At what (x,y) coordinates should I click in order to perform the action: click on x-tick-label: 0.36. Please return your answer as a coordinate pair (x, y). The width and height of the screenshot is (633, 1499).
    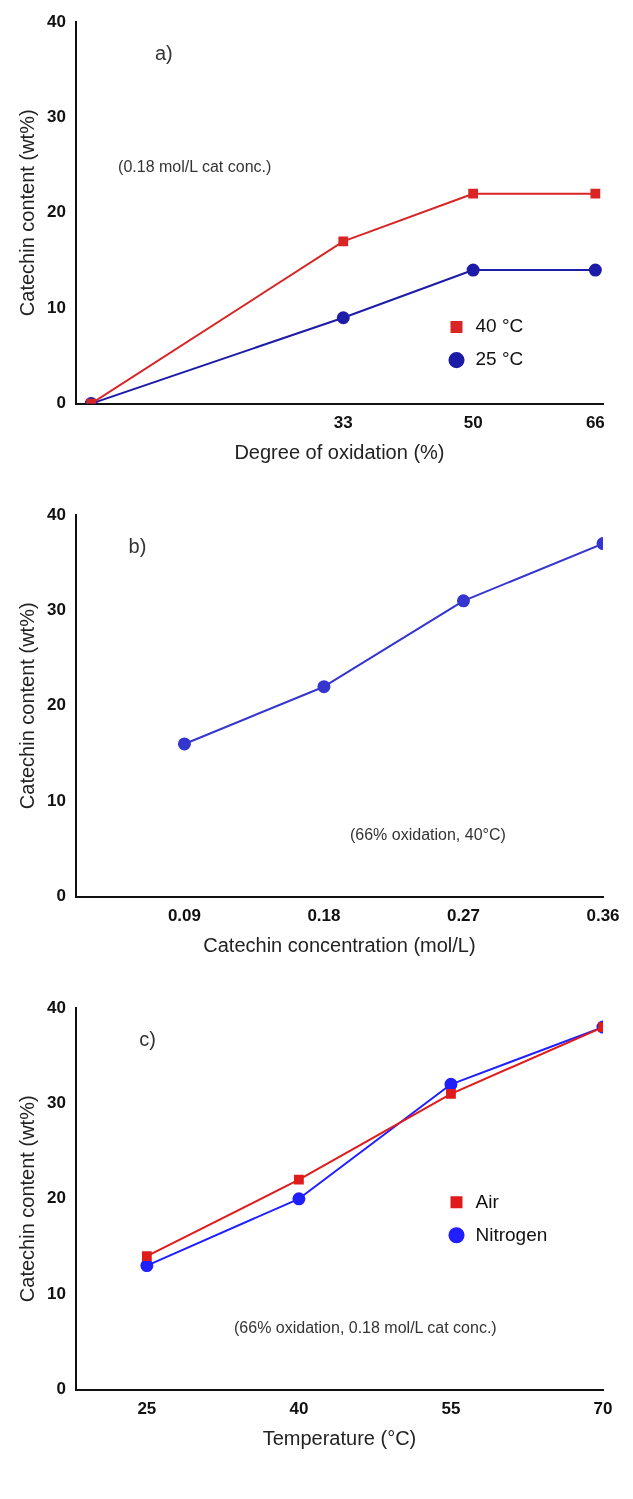
    Looking at the image, I should click on (603, 916).